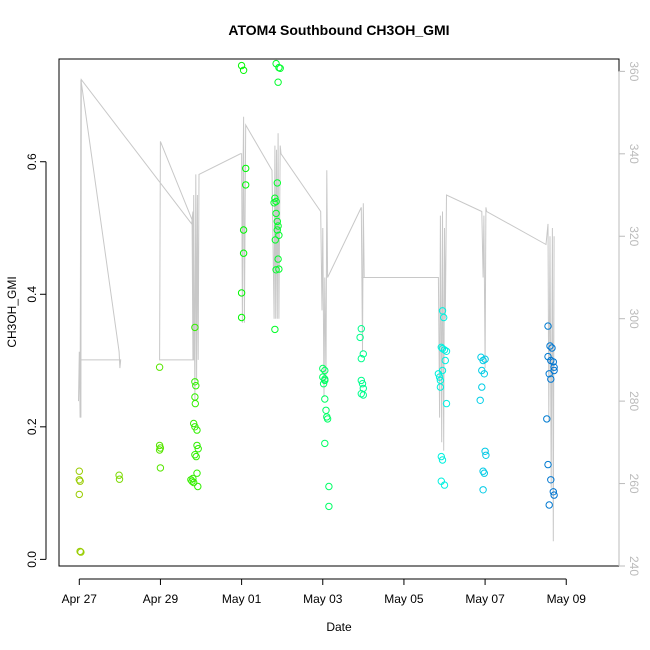 The image size is (650, 650). I want to click on x-tick-label: May 07, so click(485, 599).